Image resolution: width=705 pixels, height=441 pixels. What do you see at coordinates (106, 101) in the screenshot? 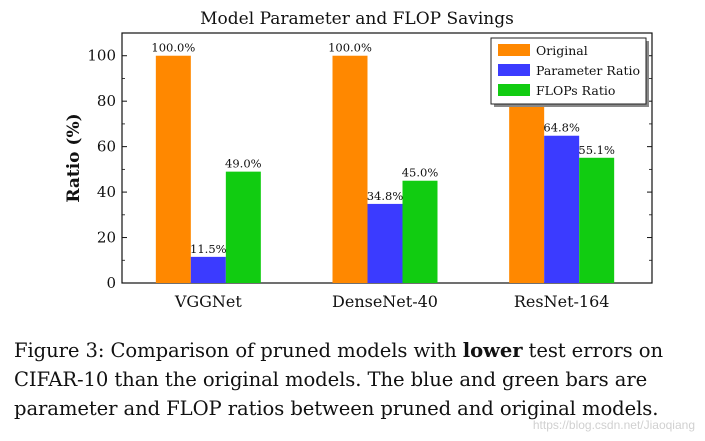
I see `y-tick-label: 80` at bounding box center [106, 101].